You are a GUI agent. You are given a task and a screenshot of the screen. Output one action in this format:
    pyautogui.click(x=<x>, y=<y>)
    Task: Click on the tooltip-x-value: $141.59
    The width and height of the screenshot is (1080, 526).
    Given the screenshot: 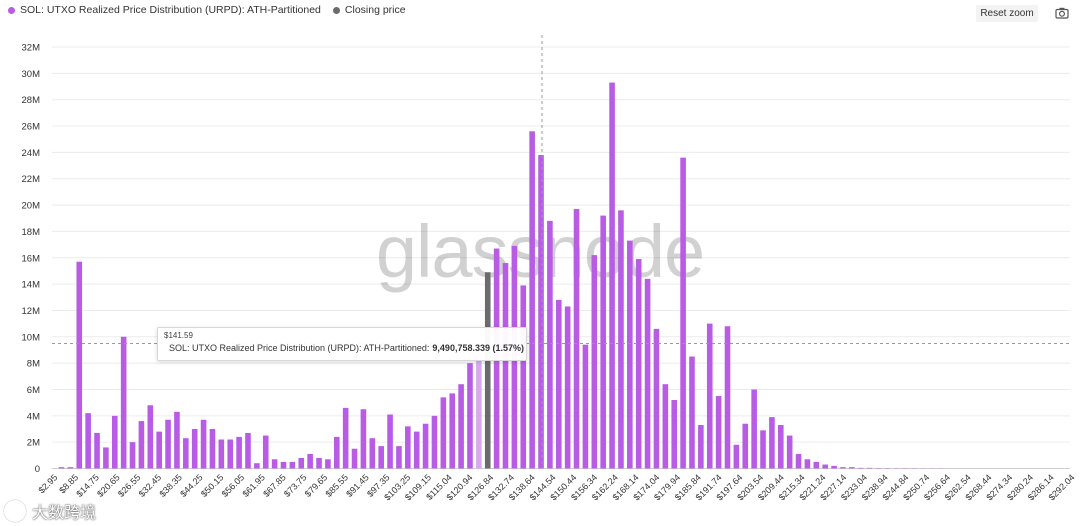 What is the action you would take?
    pyautogui.click(x=178, y=335)
    